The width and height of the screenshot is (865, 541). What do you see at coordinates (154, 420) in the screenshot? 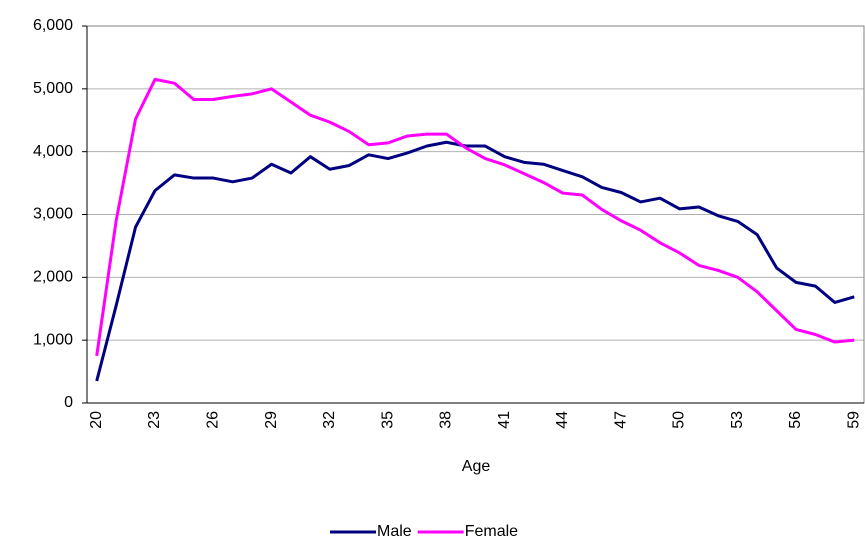
I see `x-tick-label: 23` at bounding box center [154, 420].